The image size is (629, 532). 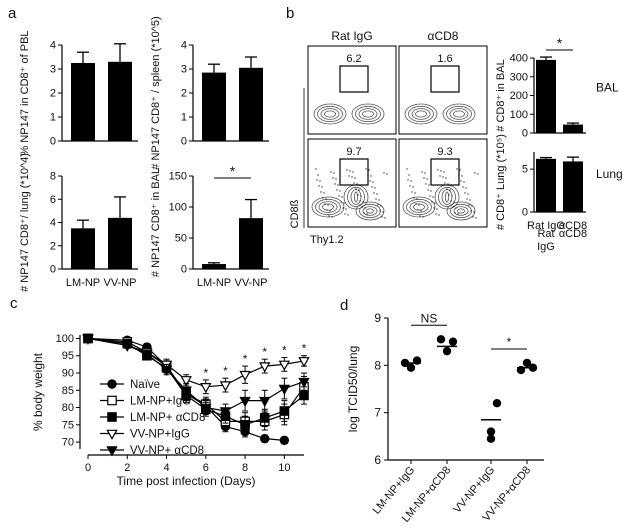 What do you see at coordinates (327, 240) in the screenshot?
I see `flow-x-label: Thy1.2` at bounding box center [327, 240].